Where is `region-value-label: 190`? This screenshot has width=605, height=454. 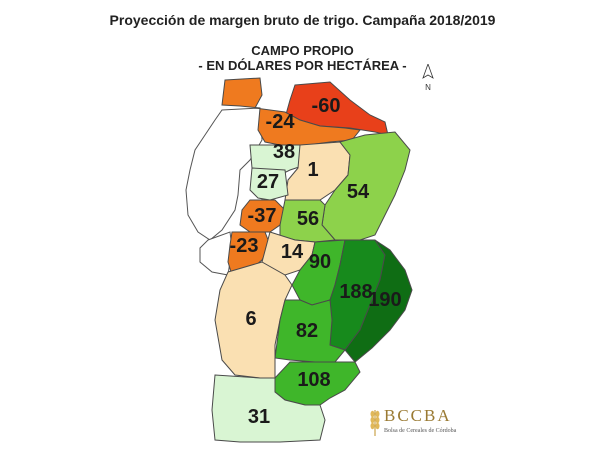
region-value-label: 190 is located at coordinates (384, 300).